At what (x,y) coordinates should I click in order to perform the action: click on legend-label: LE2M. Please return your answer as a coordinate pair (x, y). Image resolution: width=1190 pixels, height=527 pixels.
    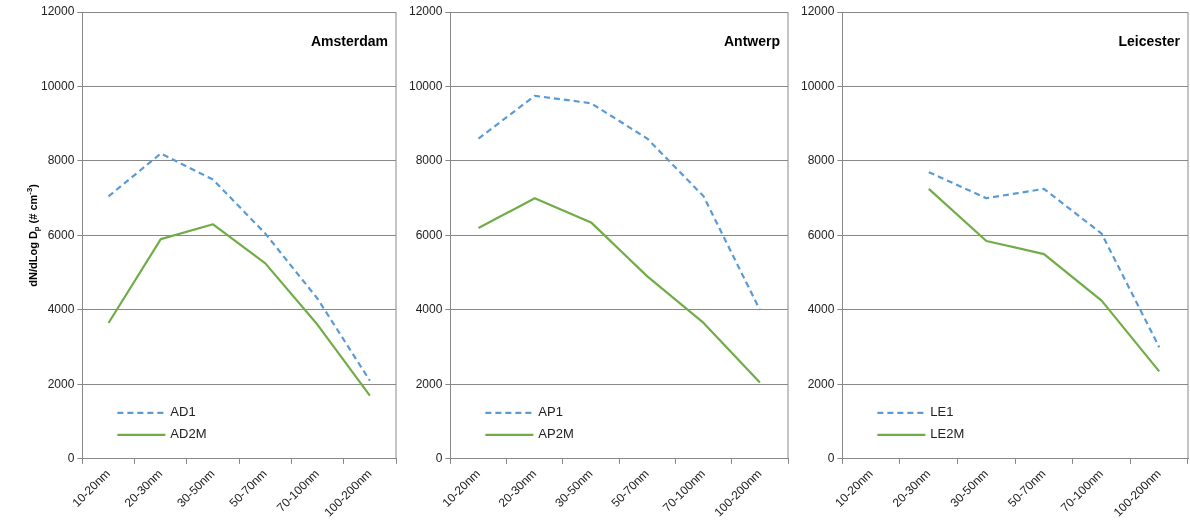
    Looking at the image, I should click on (947, 434).